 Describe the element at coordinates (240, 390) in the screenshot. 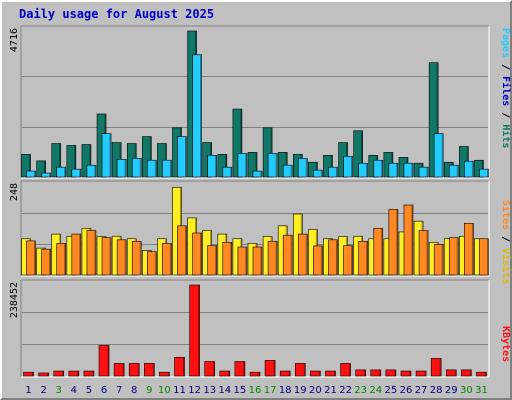

I see `x-label-day-15: 15` at that location.